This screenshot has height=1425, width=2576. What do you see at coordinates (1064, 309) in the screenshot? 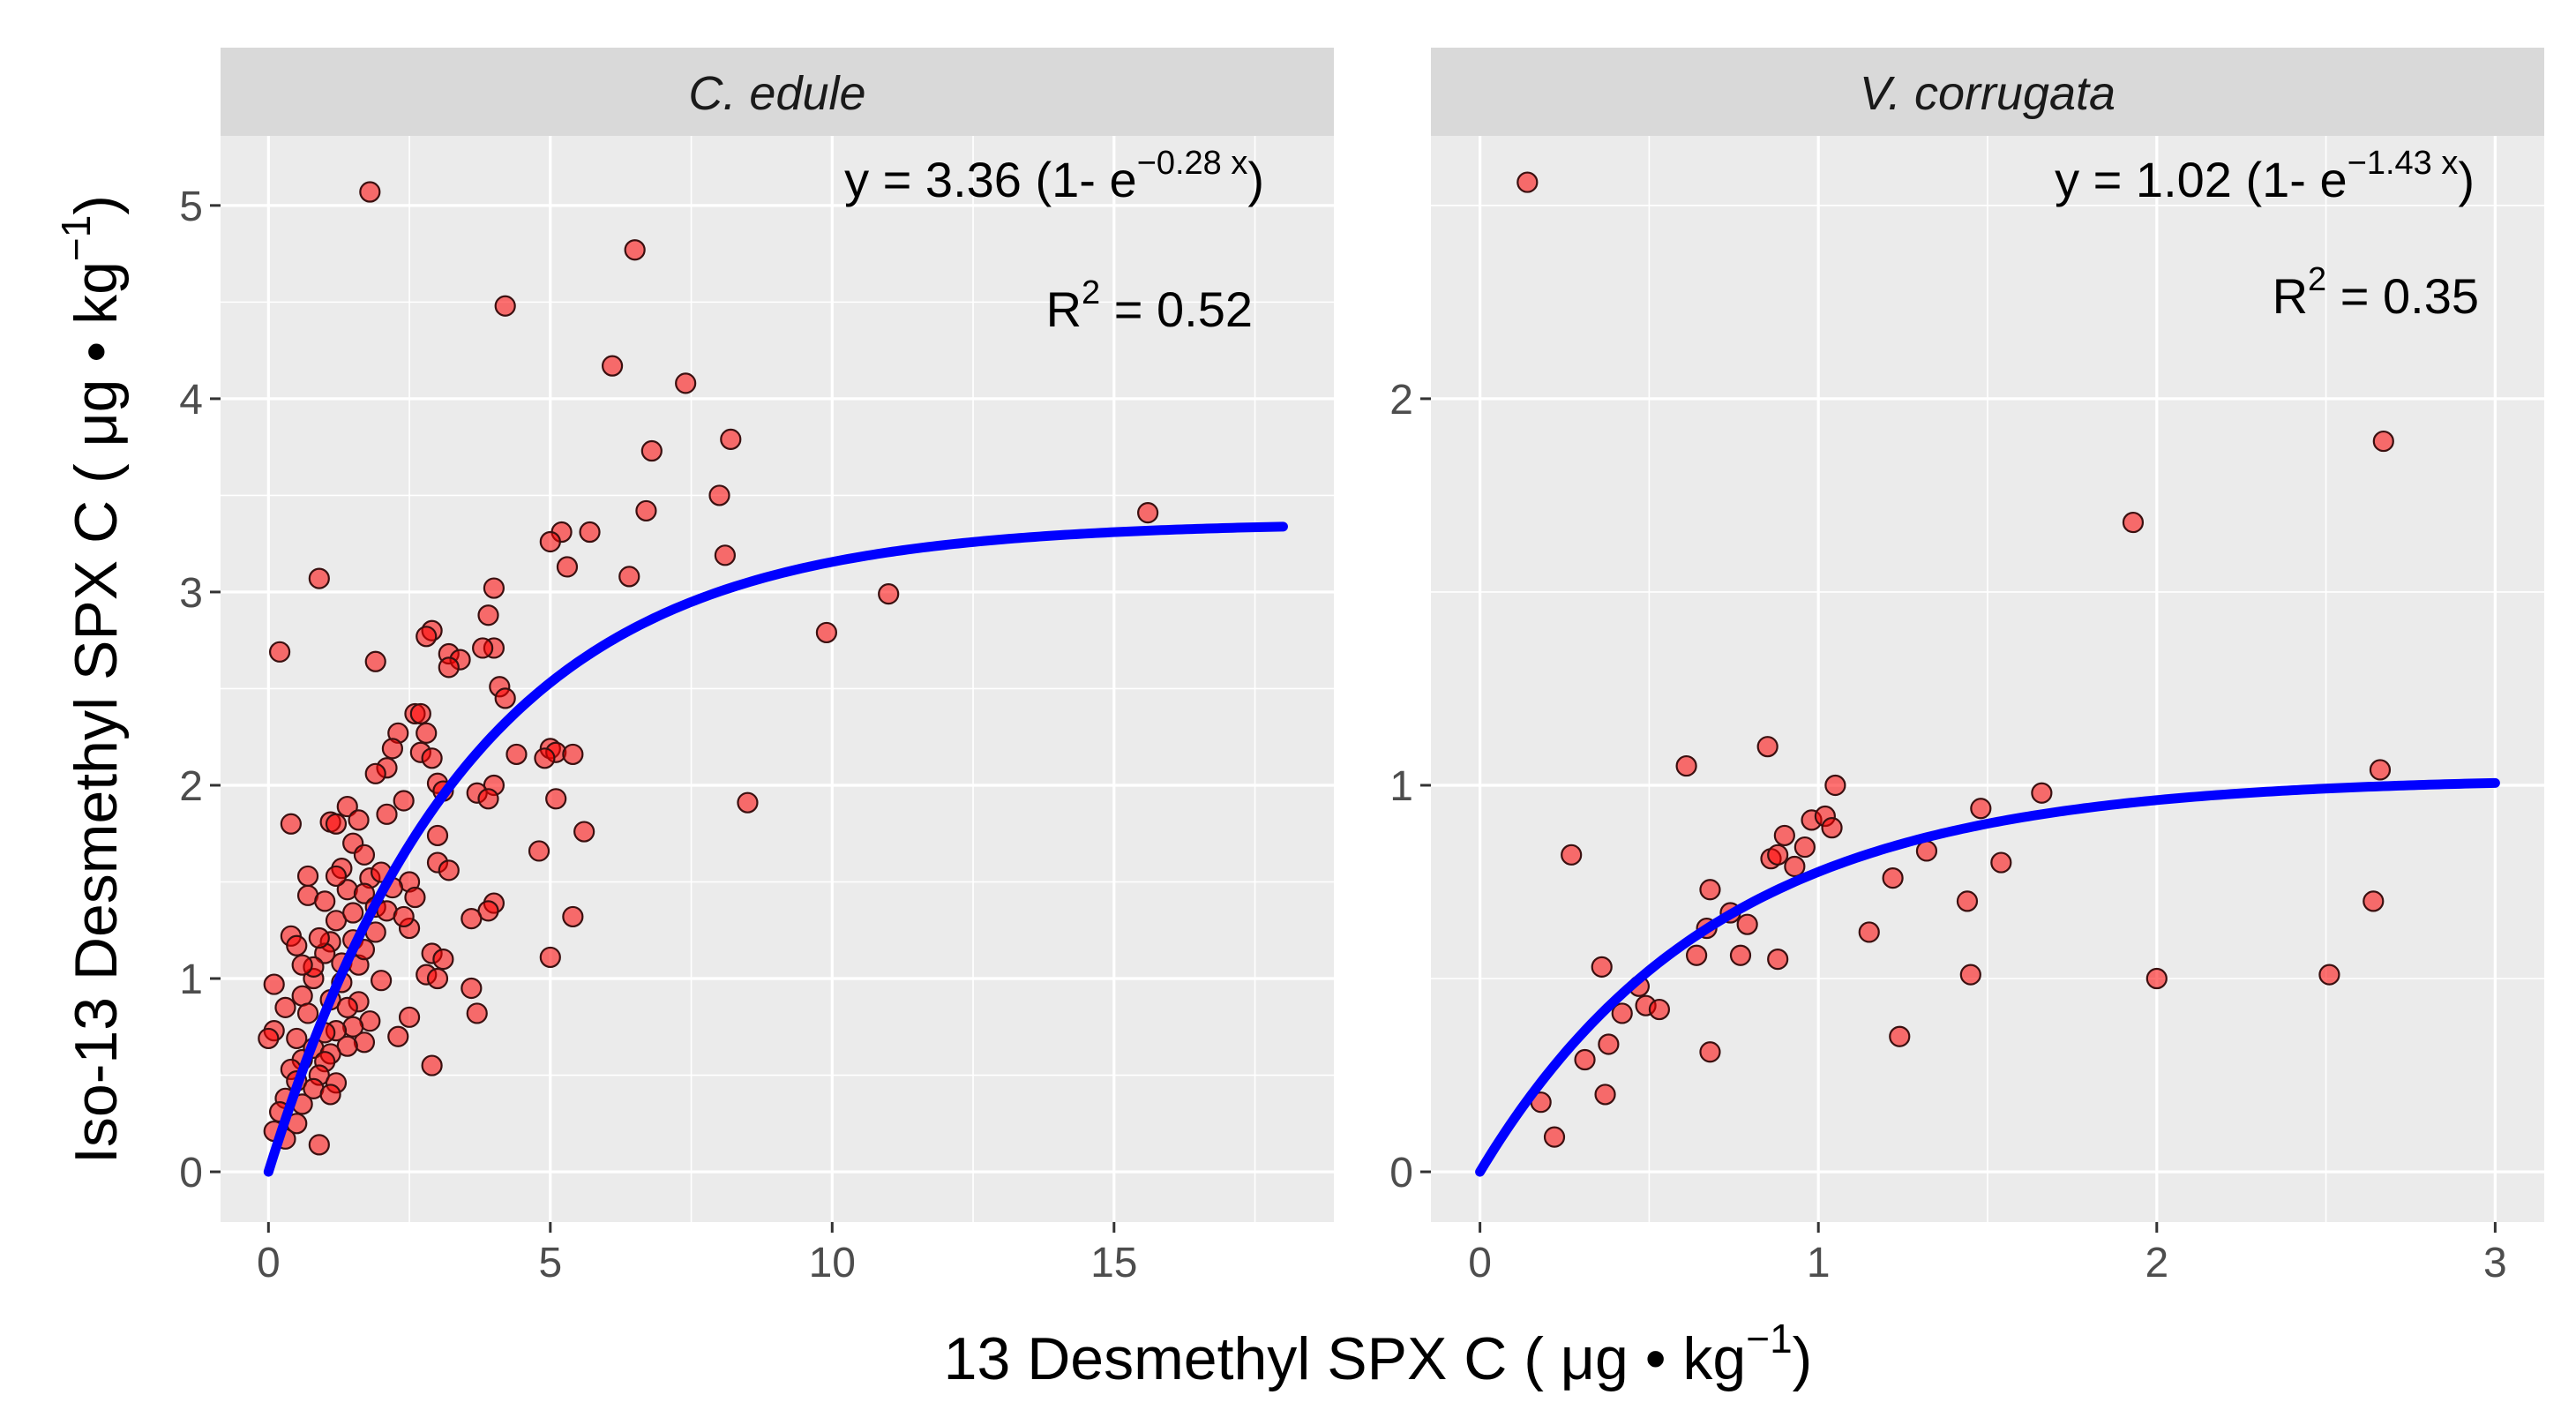
I see `r-squared-r: R` at bounding box center [1064, 309].